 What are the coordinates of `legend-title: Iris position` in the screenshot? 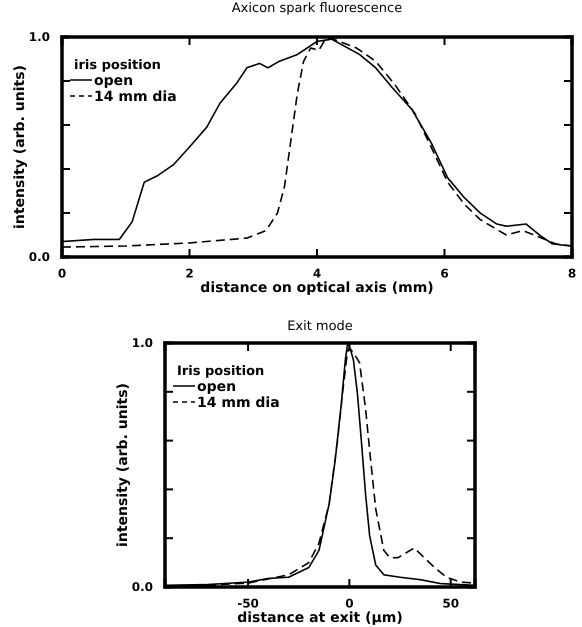 It's located at (220, 371).